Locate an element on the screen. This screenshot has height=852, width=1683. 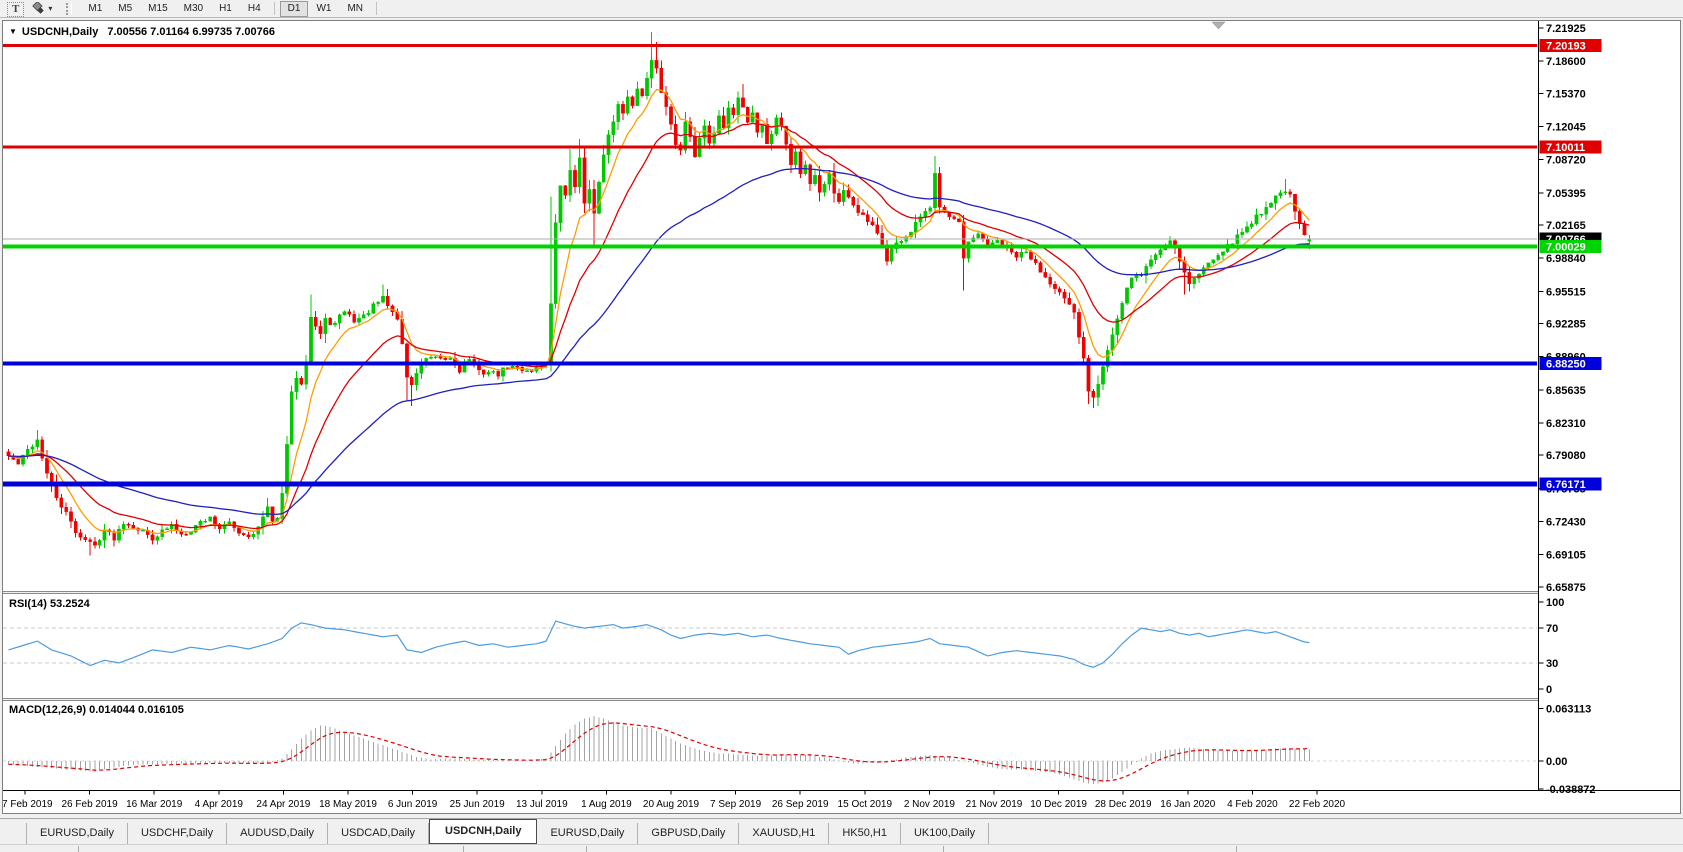
date-axis-label: 28 Dec 2019 is located at coordinates (1123, 804).